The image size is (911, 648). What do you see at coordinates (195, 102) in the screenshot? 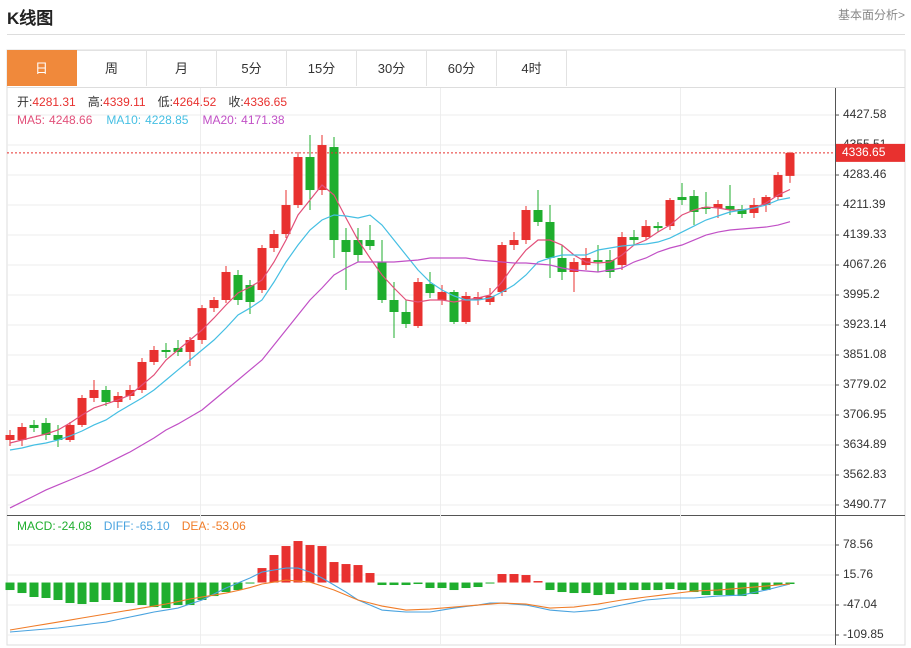
I see `legend-text: 4264.52` at bounding box center [195, 102].